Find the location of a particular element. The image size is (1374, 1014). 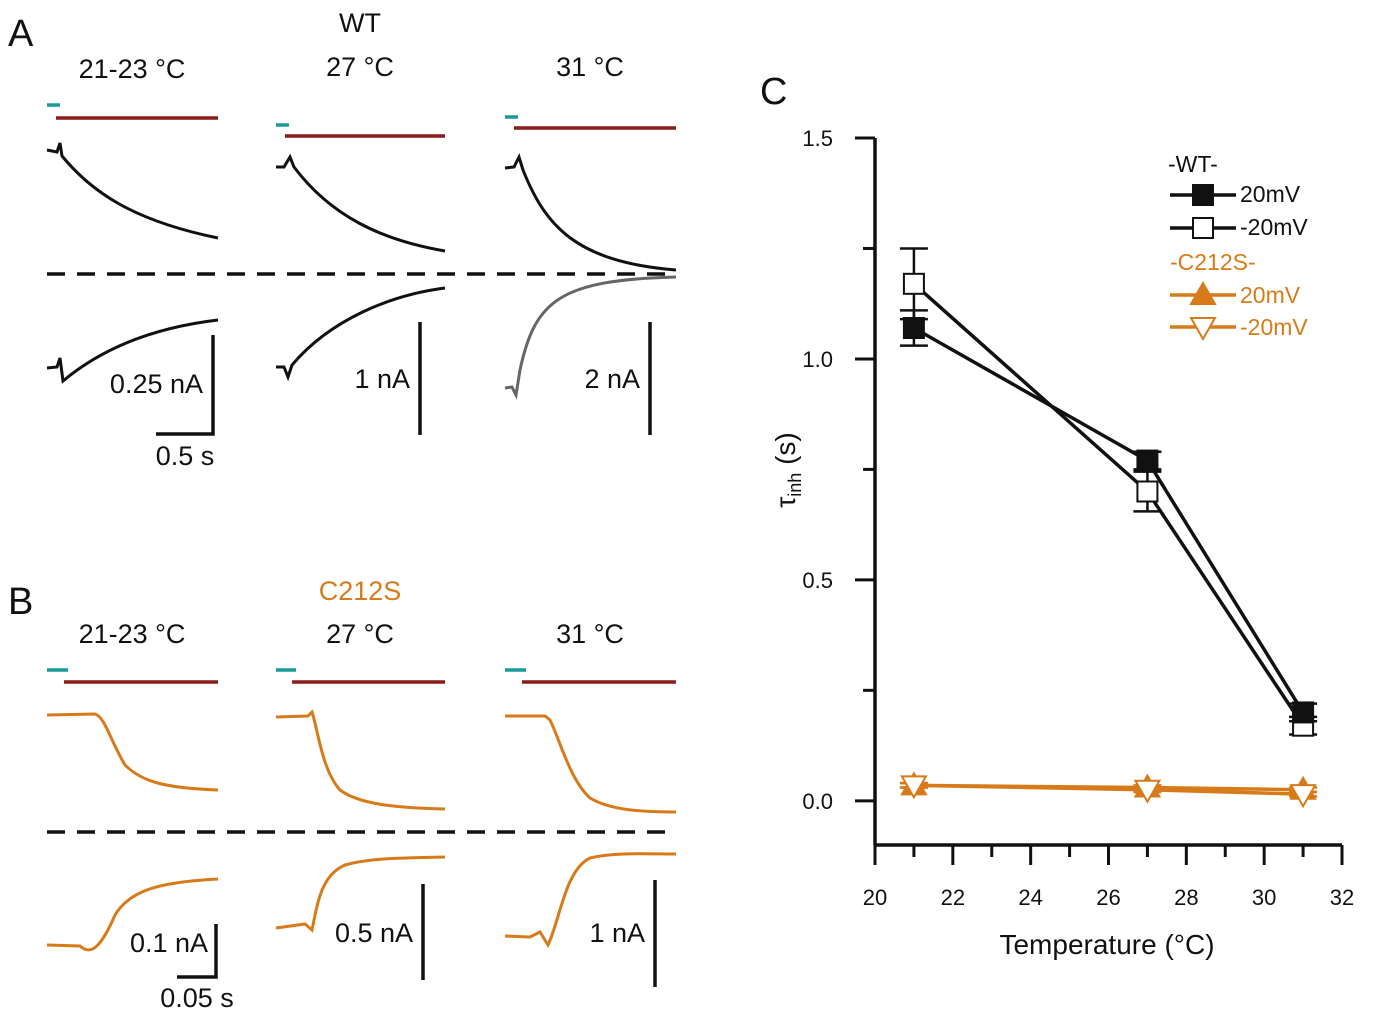

x-tick-label: 28 is located at coordinates (1186, 897).